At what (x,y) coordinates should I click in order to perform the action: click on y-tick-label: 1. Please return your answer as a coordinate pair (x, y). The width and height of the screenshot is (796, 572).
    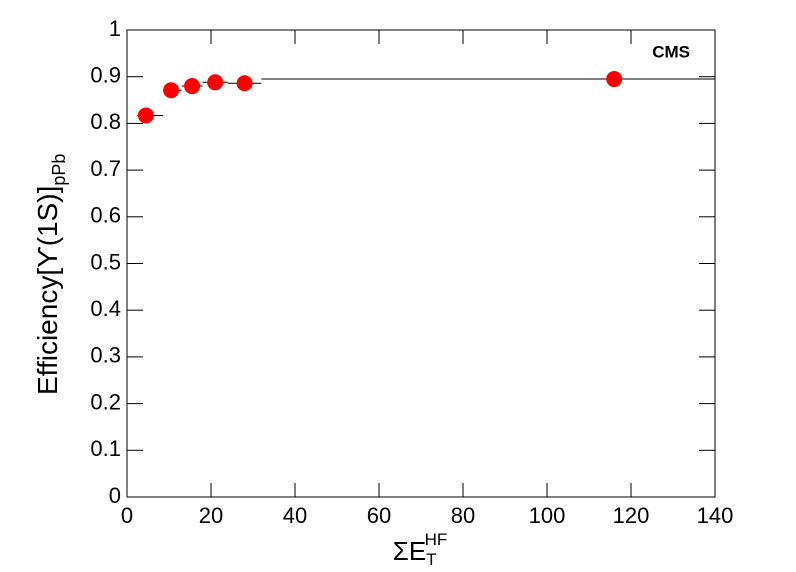
    Looking at the image, I should click on (115, 28).